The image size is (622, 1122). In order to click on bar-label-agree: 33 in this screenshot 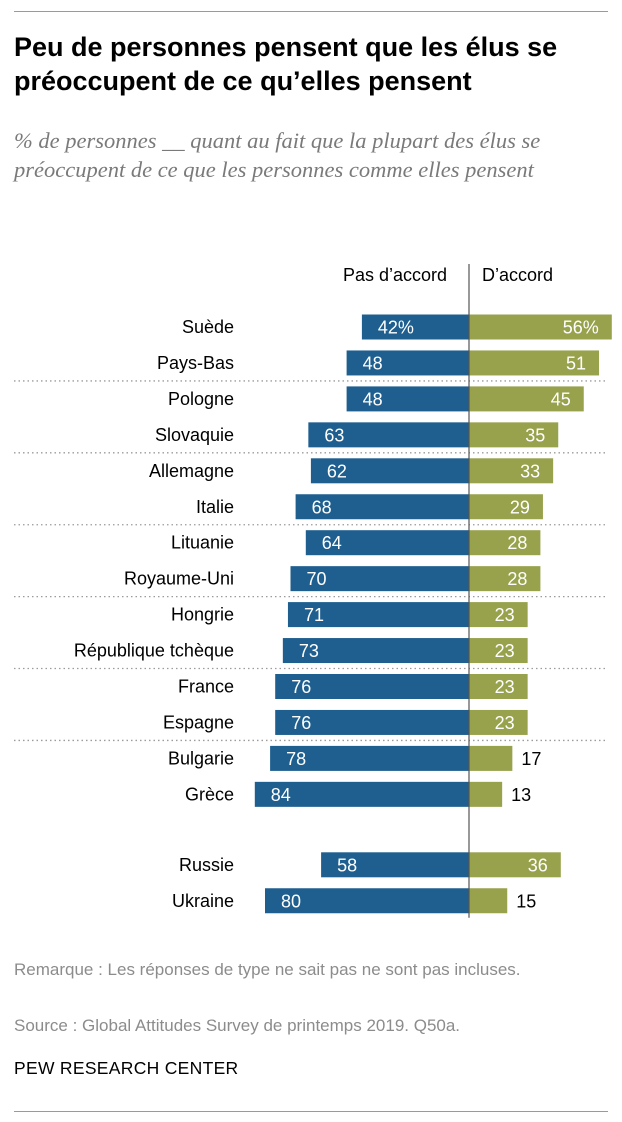, I will do `click(530, 471)`.